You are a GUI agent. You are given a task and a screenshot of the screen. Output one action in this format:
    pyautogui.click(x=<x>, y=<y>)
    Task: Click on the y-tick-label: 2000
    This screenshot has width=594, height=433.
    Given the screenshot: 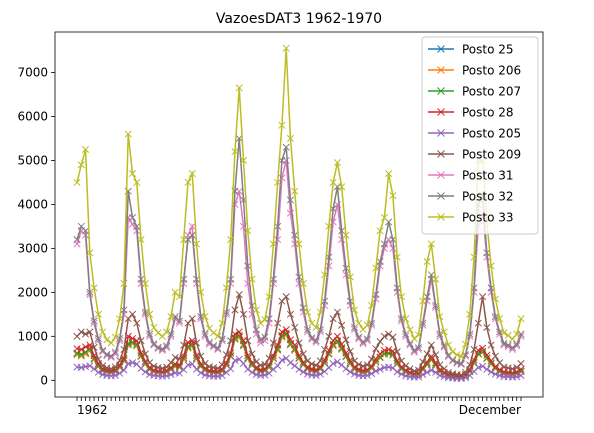 What is the action you would take?
    pyautogui.click(x=32, y=292)
    